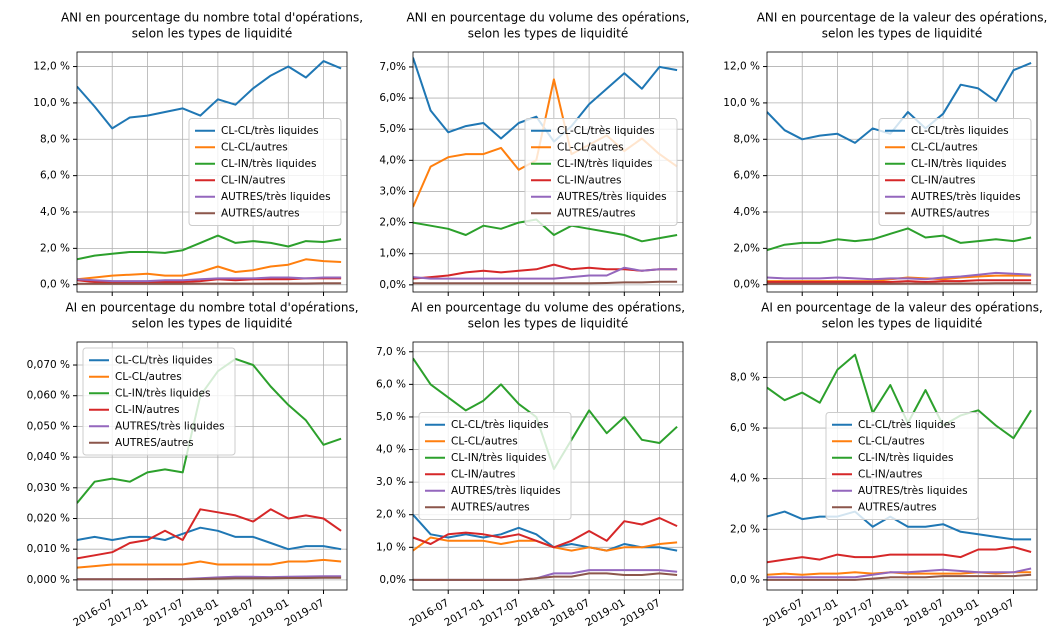 The height and width of the screenshot is (629, 1060). What do you see at coordinates (55, 212) in the screenshot?
I see `y-tick-label: 4,0 %` at bounding box center [55, 212].